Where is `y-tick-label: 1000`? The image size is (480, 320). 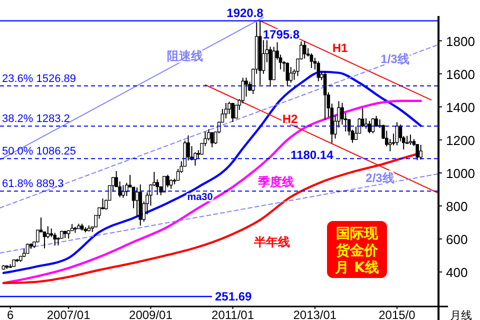
y-tick-label: 1000 is located at coordinates (460, 173).